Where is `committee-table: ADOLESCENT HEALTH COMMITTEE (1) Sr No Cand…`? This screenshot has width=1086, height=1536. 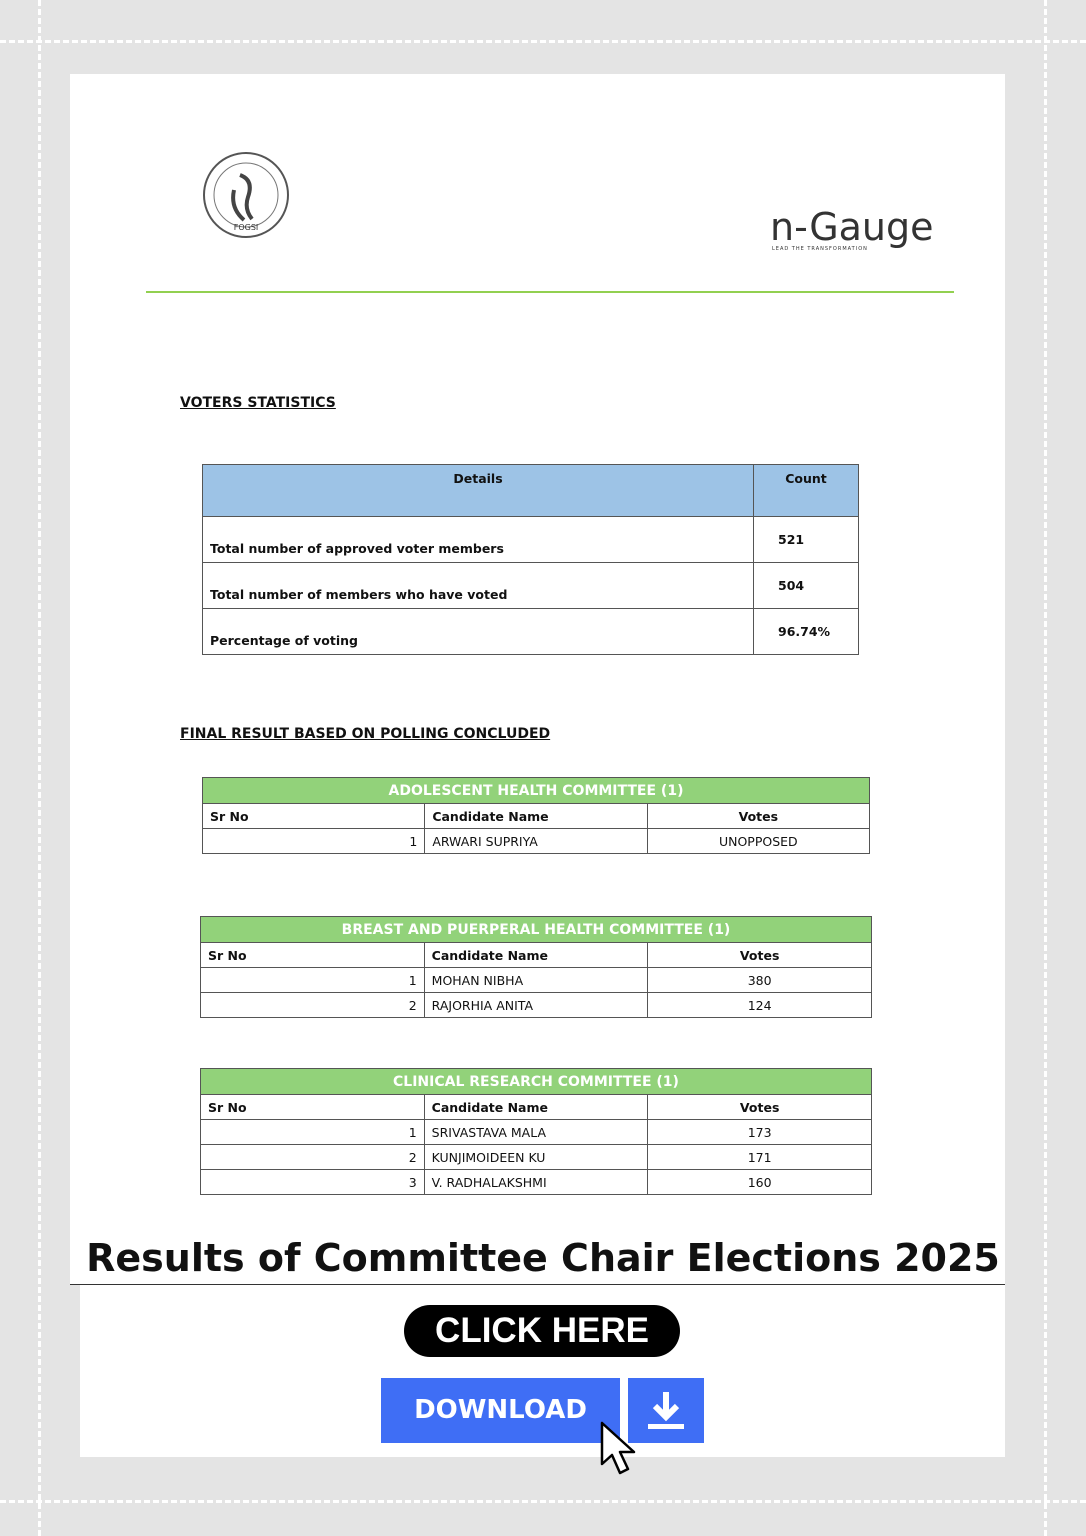 committee-table: ADOLESCENT HEALTH COMMITTEE (1) Sr No Cand… is located at coordinates (536, 815).